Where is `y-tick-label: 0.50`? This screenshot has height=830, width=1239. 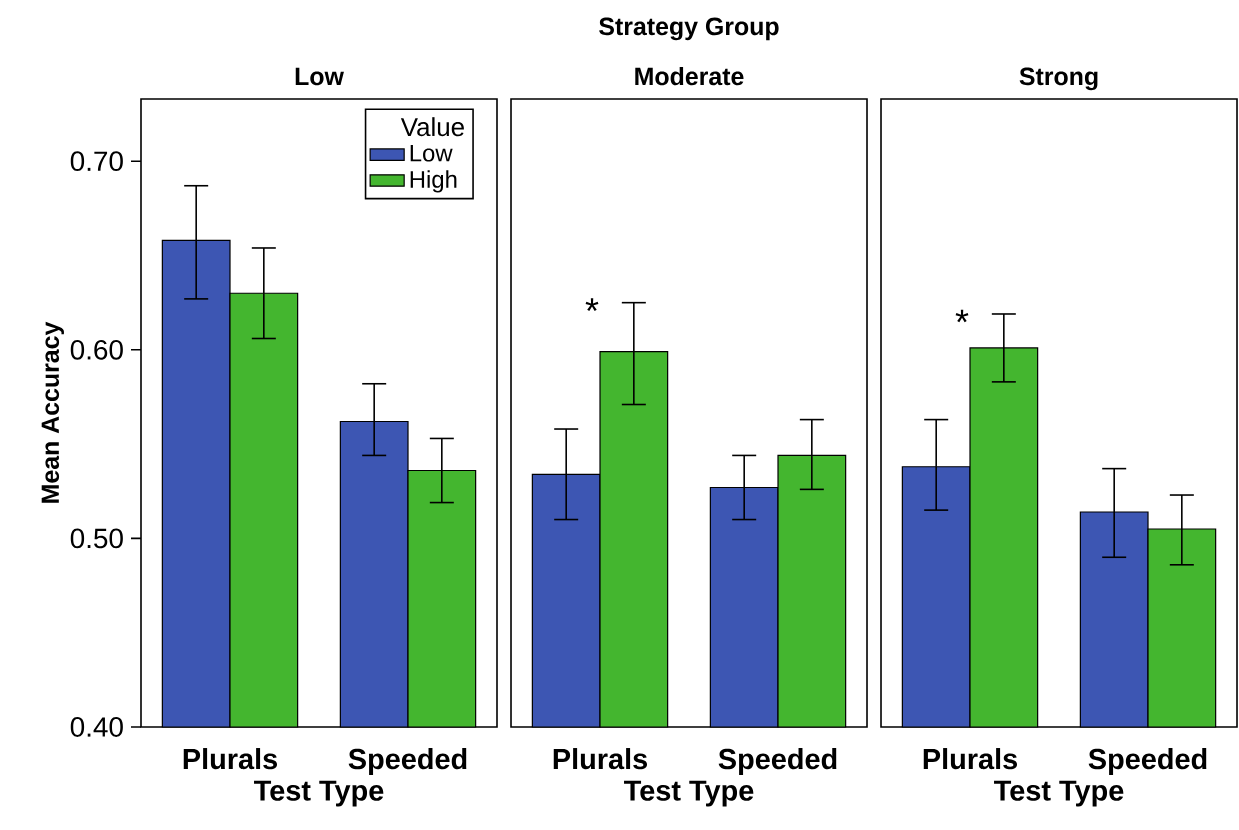
y-tick-label: 0.50 is located at coordinates (96, 538).